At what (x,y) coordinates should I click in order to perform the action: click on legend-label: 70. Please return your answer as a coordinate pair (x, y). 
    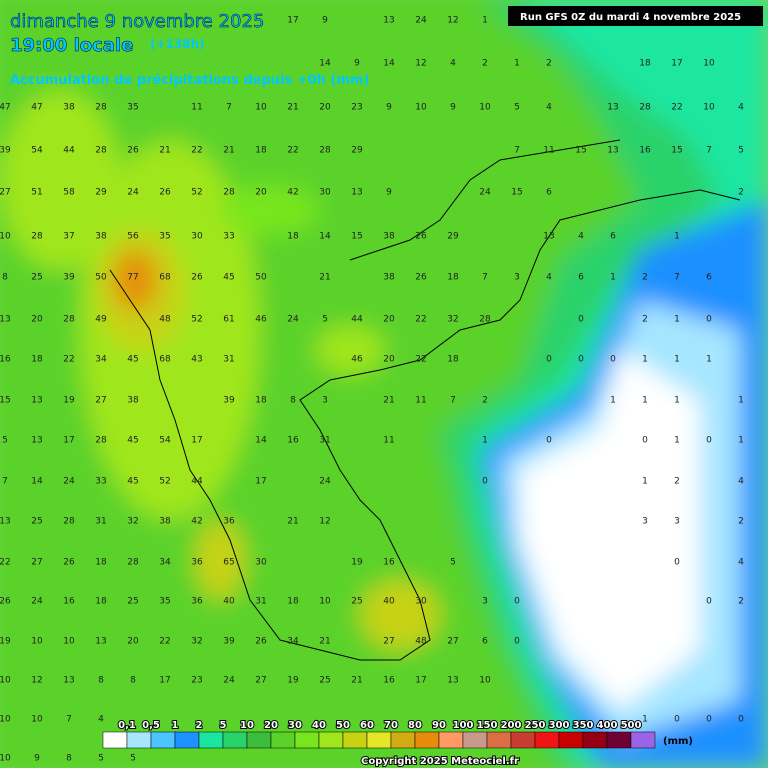
    Looking at the image, I should click on (391, 725).